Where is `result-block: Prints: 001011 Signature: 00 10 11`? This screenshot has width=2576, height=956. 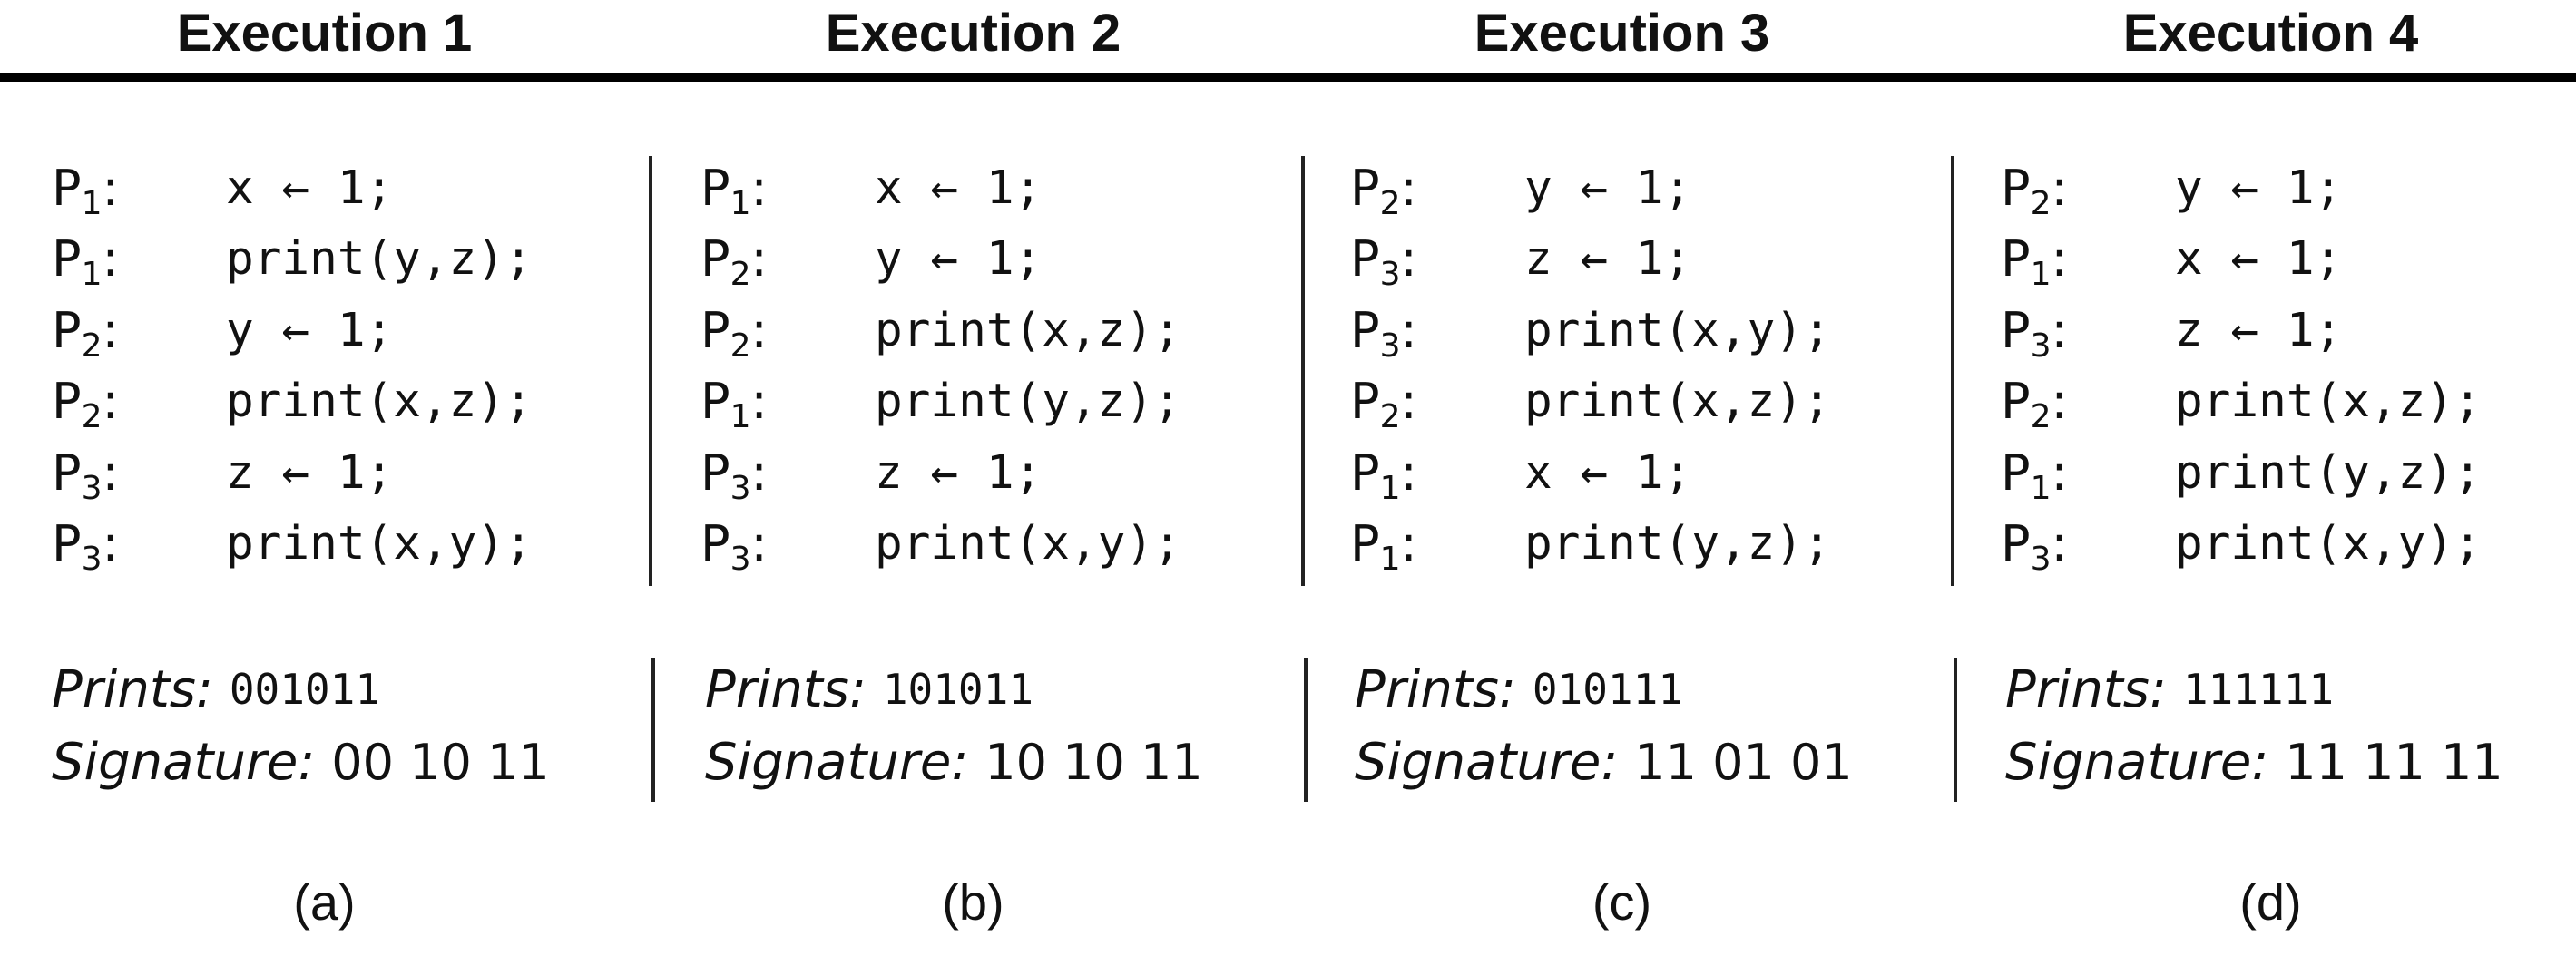
result-block: Prints: 001011 Signature: 00 10 11 is located at coordinates (301, 725).